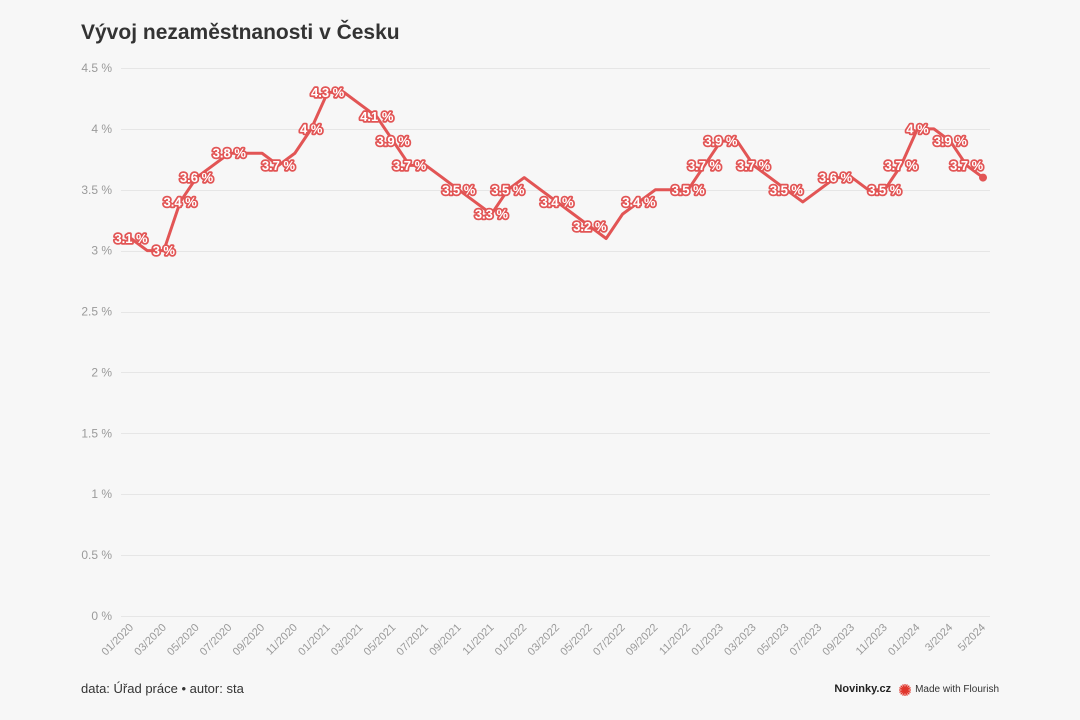 The width and height of the screenshot is (1080, 720). What do you see at coordinates (872, 640) in the screenshot?
I see `x-tick-label: 11/2023` at bounding box center [872, 640].